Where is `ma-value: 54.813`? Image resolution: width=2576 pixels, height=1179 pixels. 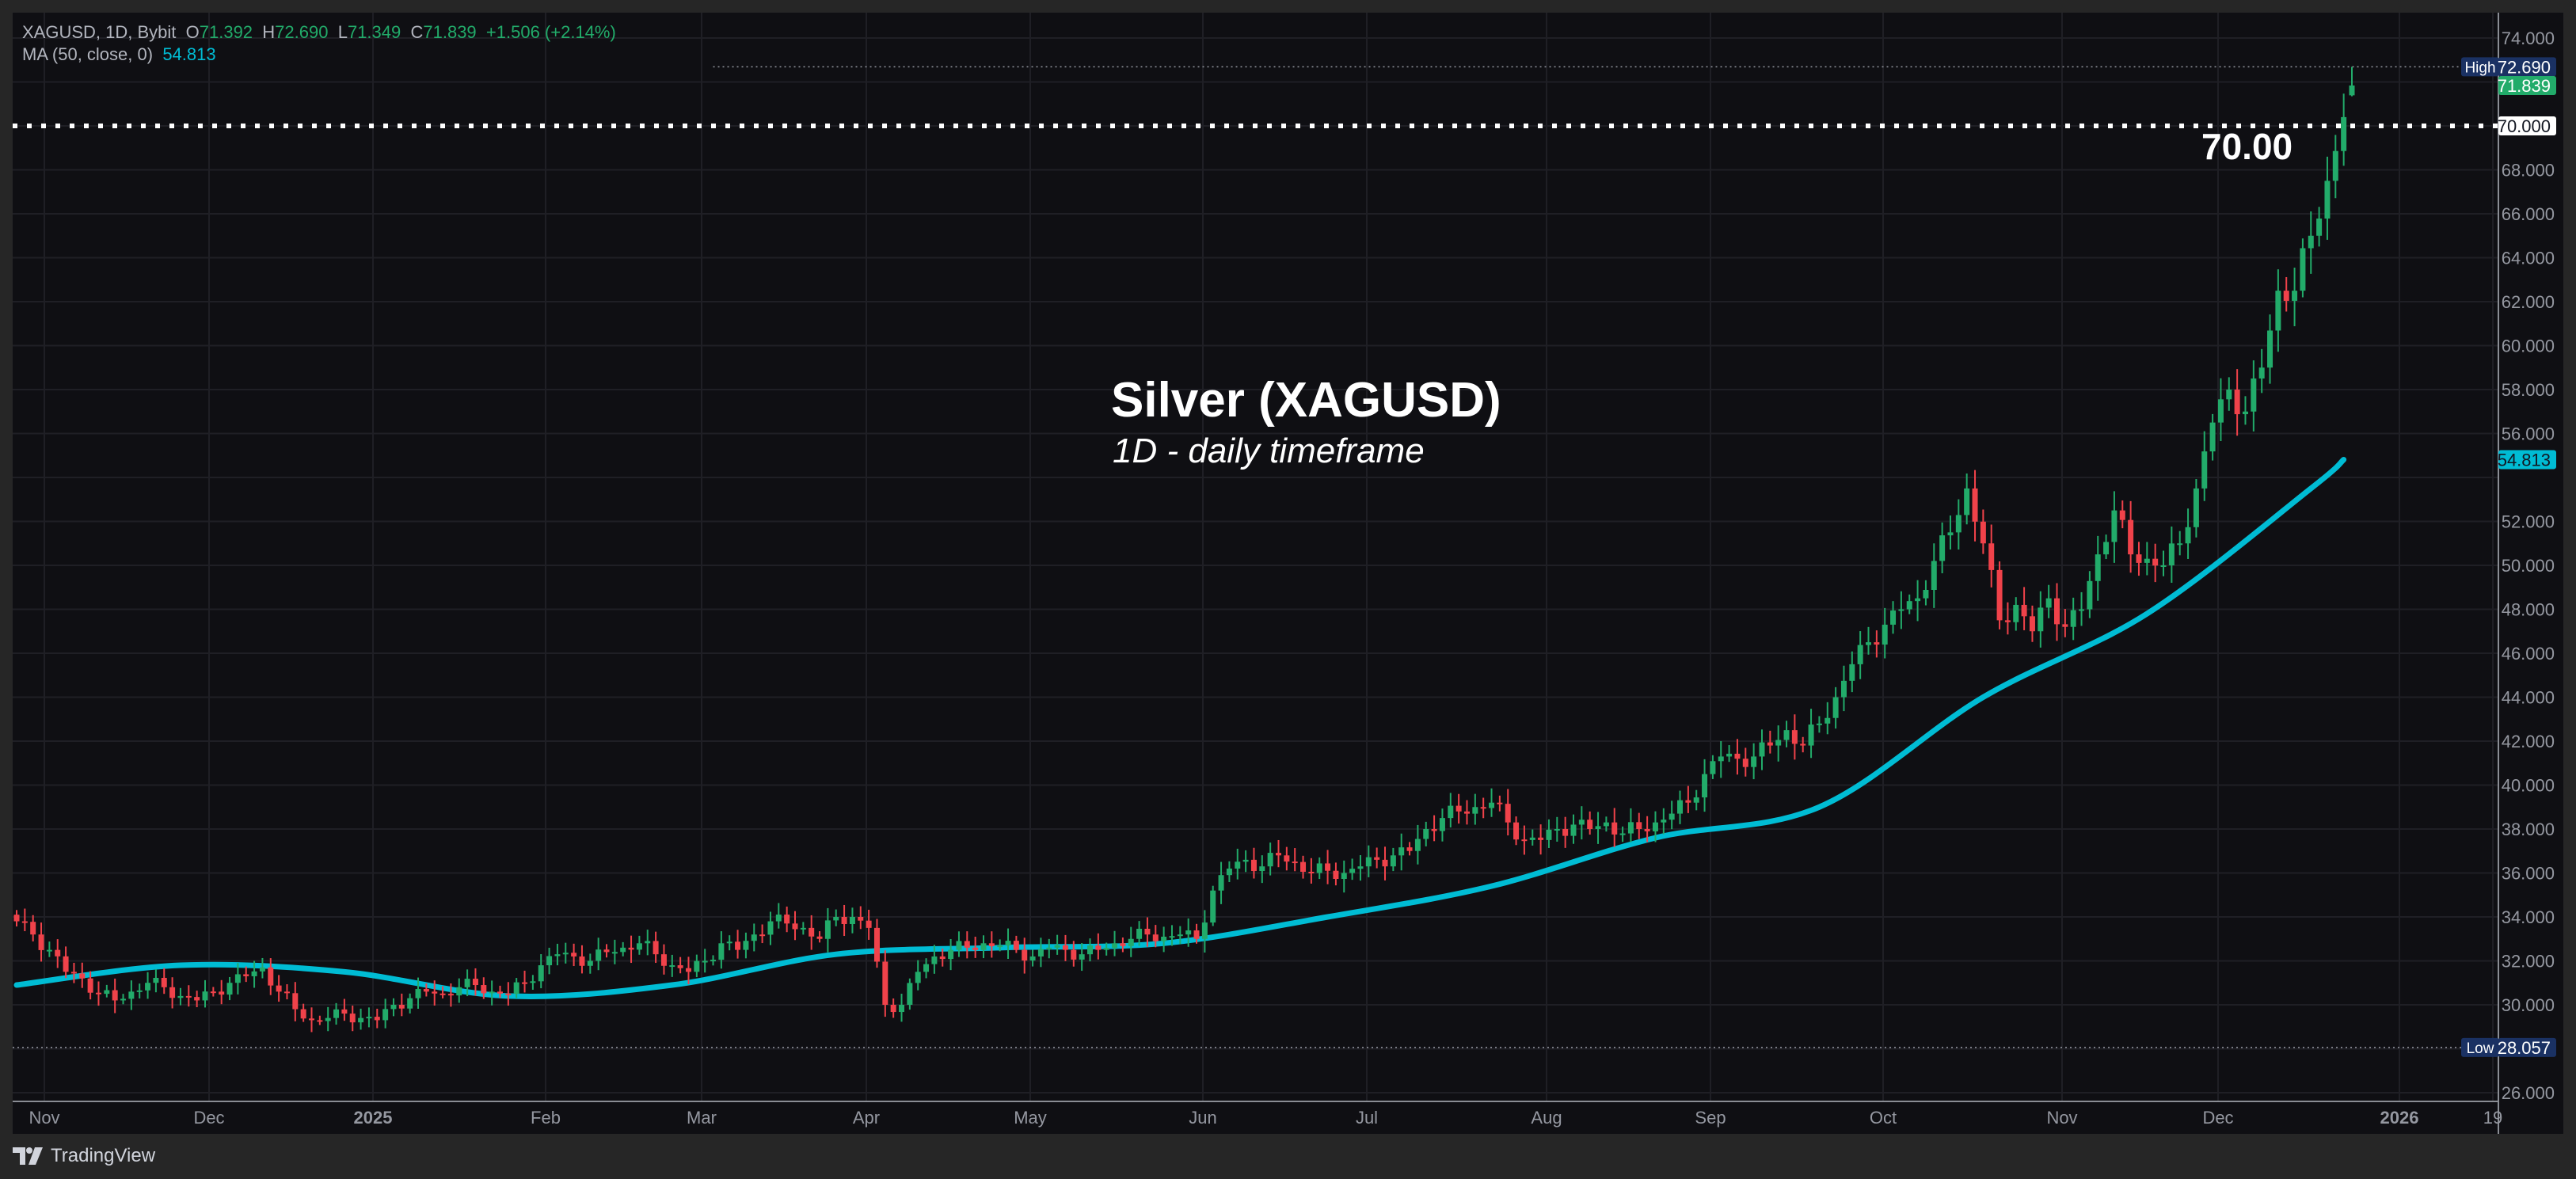 ma-value: 54.813 is located at coordinates (189, 54).